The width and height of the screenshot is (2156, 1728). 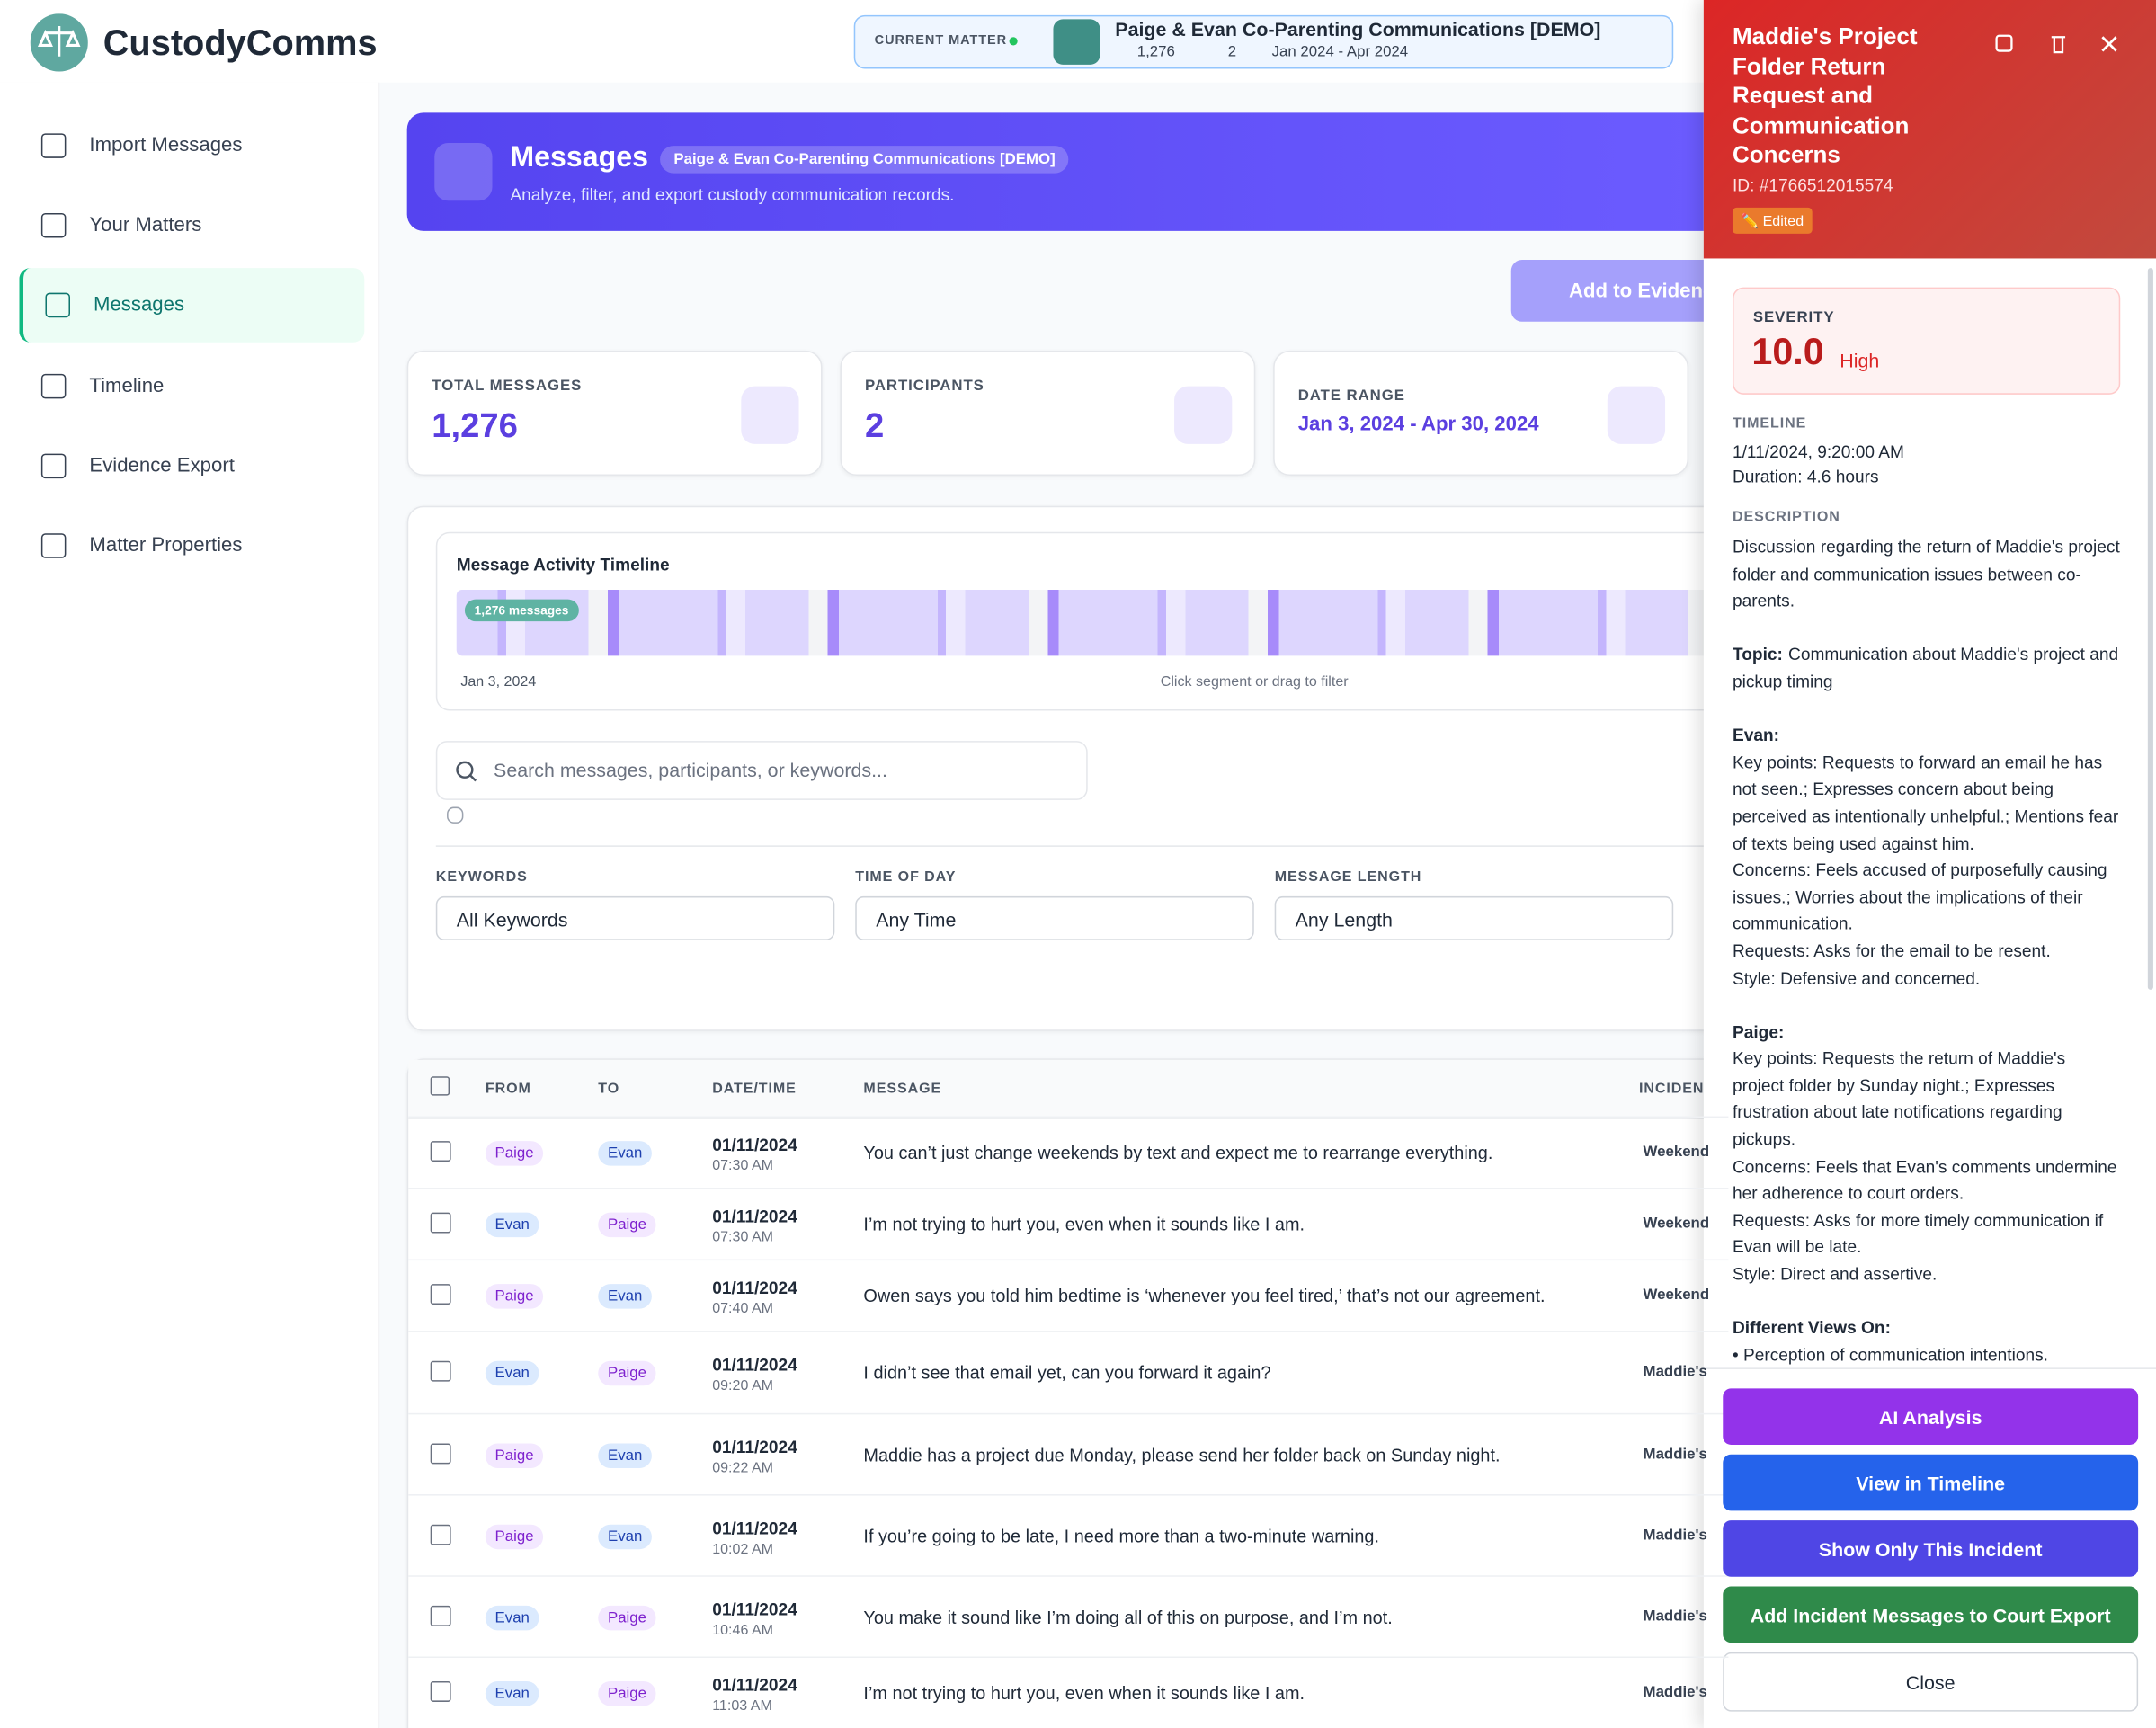 I want to click on column-header: DATE/TIME, so click(x=754, y=1089).